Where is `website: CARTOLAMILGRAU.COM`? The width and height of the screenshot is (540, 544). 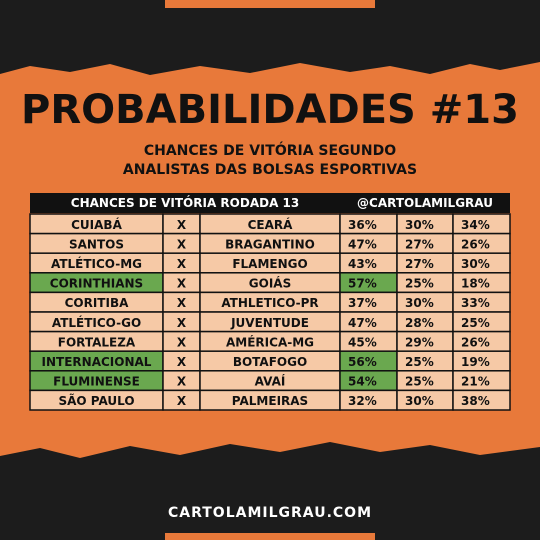 website: CARTOLAMILGRAU.COM is located at coordinates (270, 513).